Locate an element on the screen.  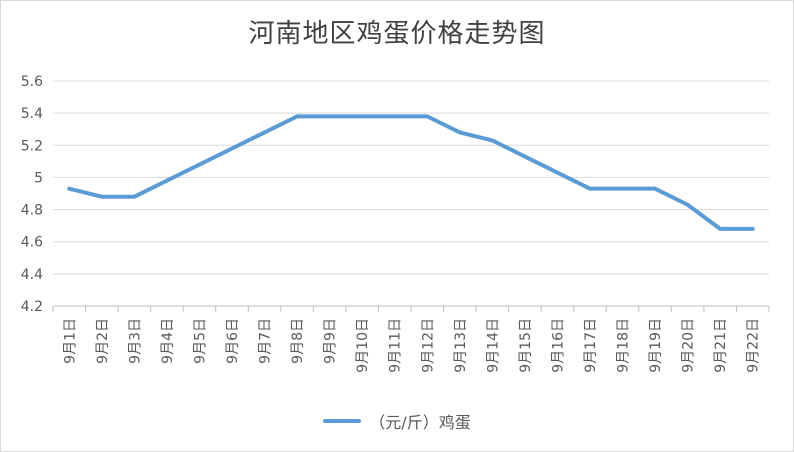
x-tick-label: 9月15日 is located at coordinates (526, 345).